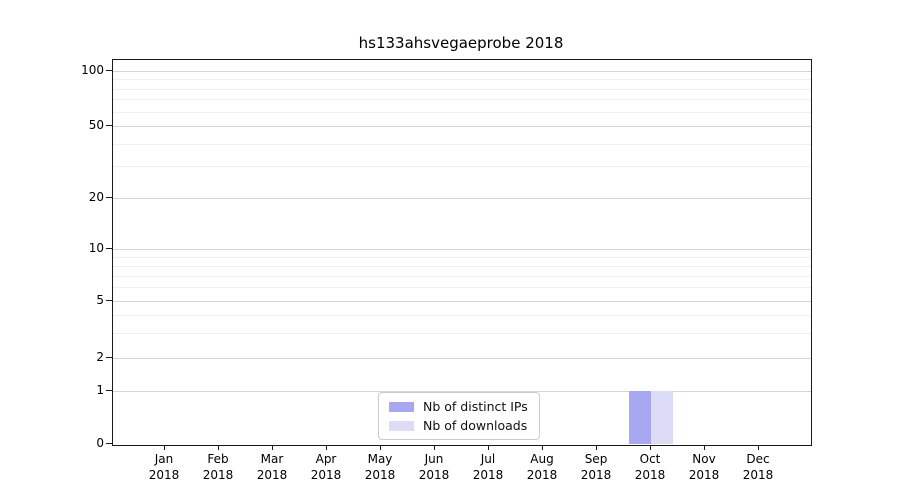  What do you see at coordinates (164, 467) in the screenshot?
I see `x-tick-label: Jan 2018` at bounding box center [164, 467].